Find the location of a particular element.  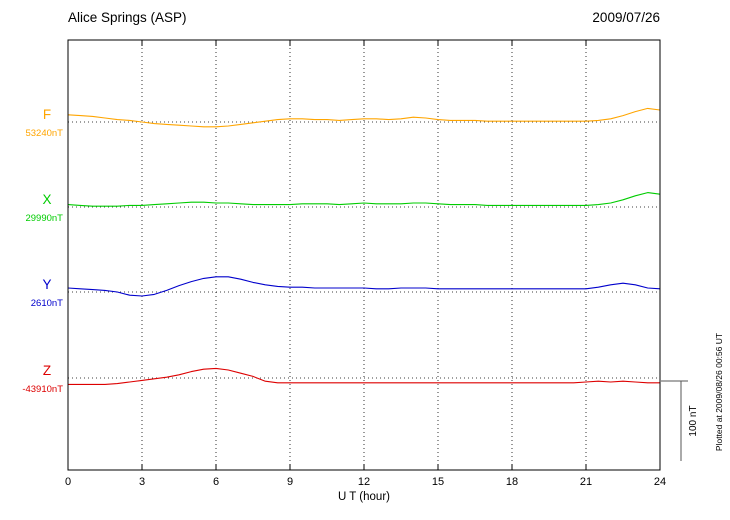

series-letter-X: X is located at coordinates (46, 199).